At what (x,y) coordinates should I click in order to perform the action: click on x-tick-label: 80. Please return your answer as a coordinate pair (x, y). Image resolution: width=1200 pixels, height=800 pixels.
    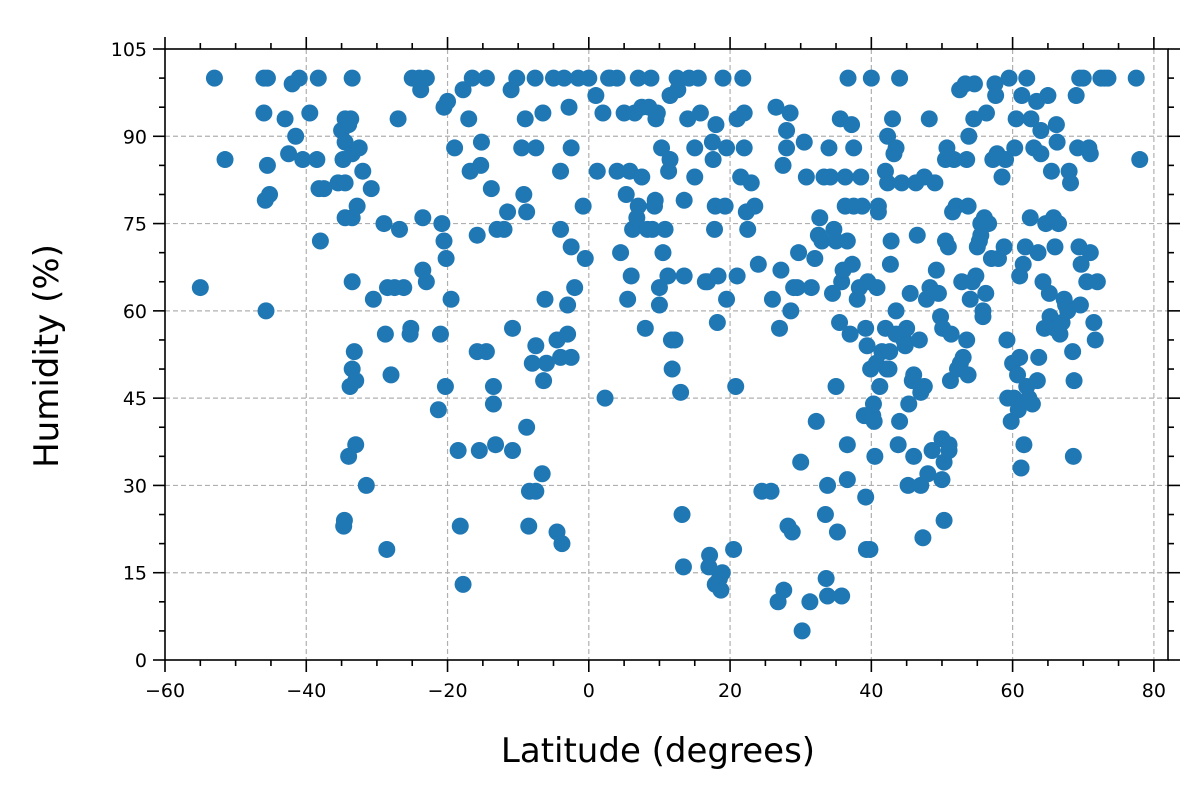
    Looking at the image, I should click on (1154, 691).